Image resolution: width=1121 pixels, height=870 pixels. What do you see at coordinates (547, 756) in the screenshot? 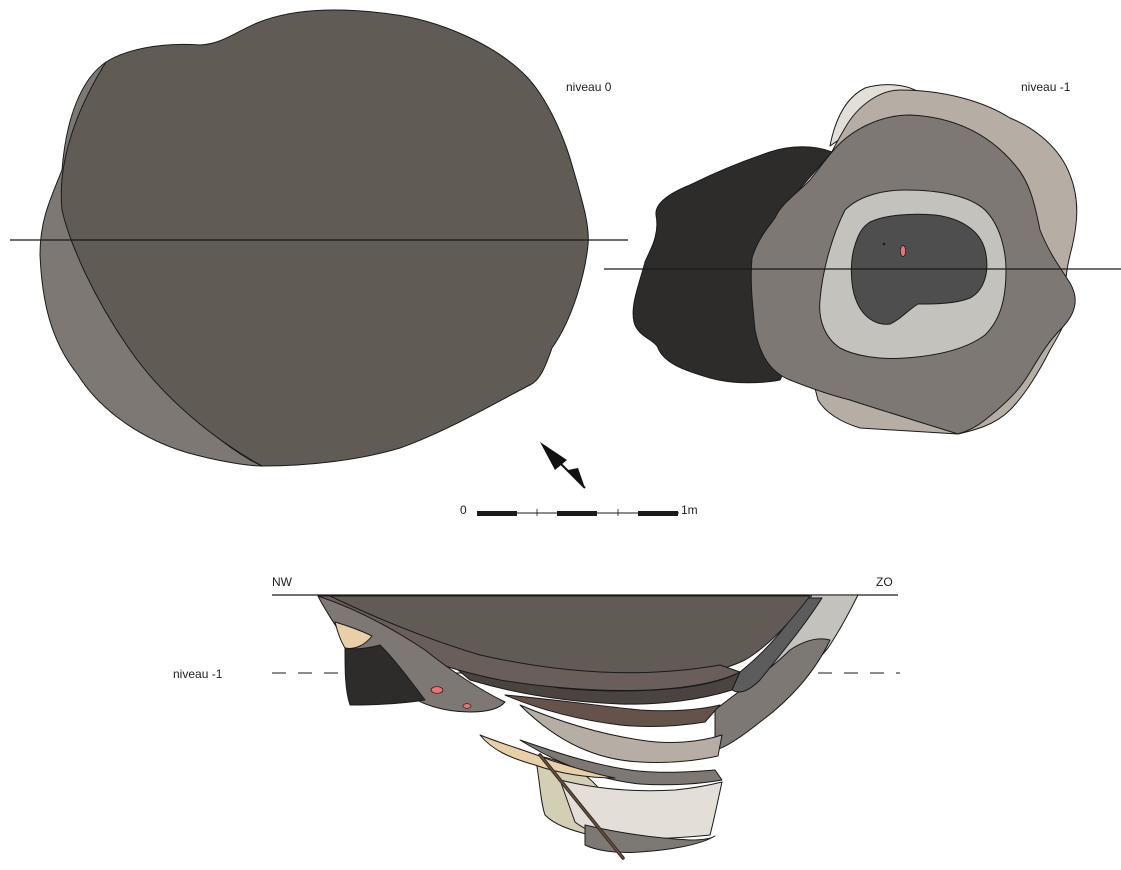
I see `section-layer-sand` at bounding box center [547, 756].